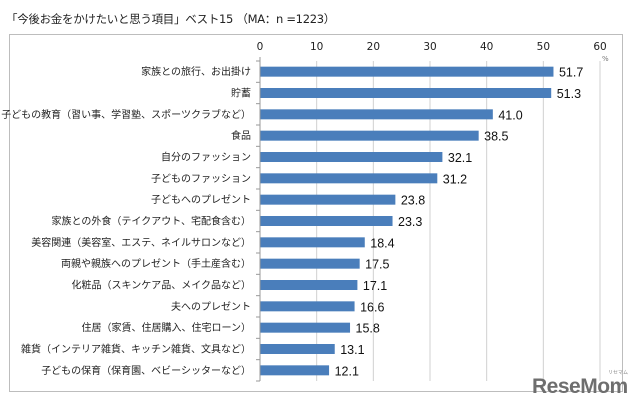 The height and width of the screenshot is (411, 640). What do you see at coordinates (211, 307) in the screenshot?
I see `category-label: 夫へのプレゼント` at bounding box center [211, 307].